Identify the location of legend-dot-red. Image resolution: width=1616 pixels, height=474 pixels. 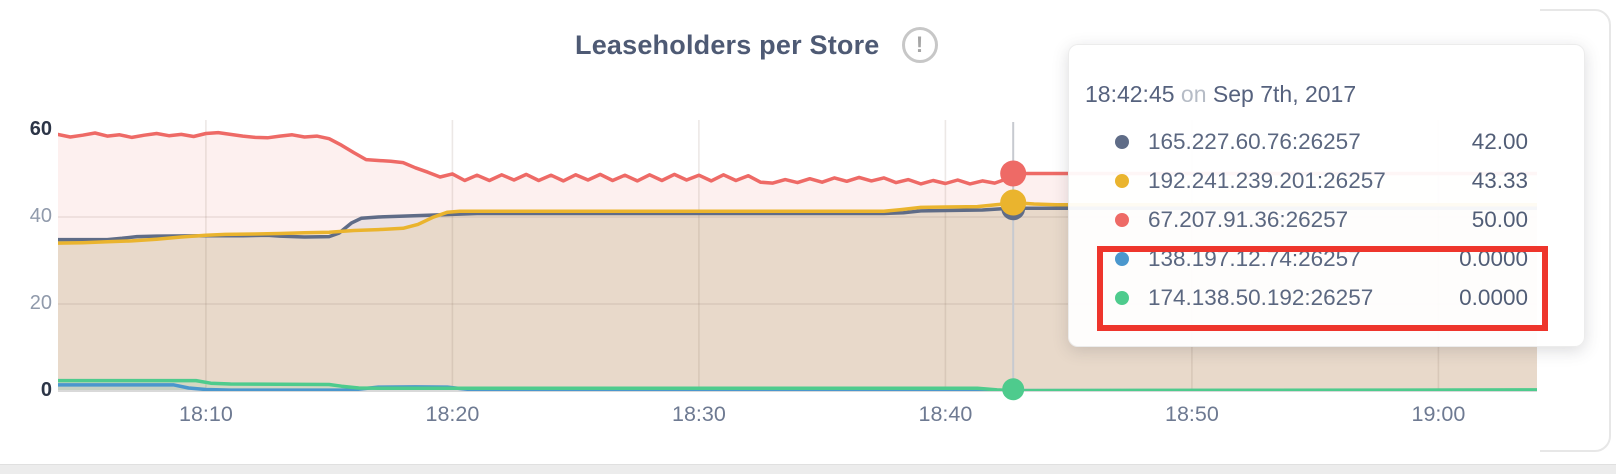
(1122, 219).